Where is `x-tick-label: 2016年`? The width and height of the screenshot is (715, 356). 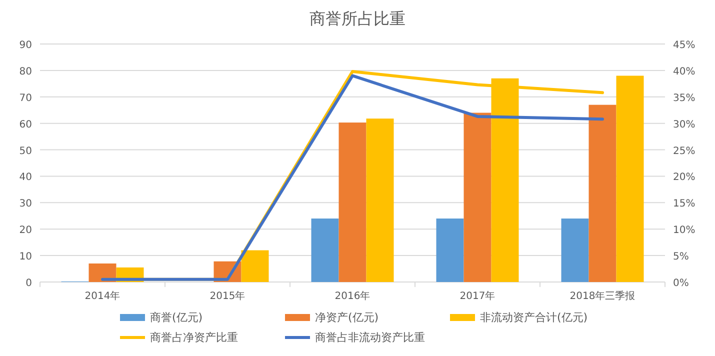 x-tick-label: 2016年 is located at coordinates (352, 296).